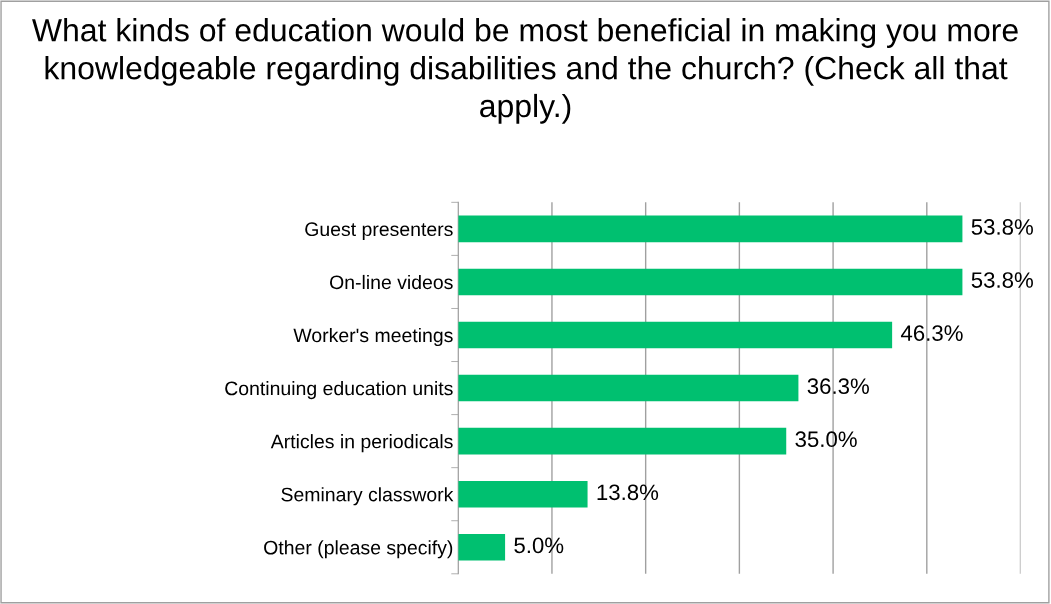 The image size is (1051, 604). Describe the element at coordinates (628, 492) in the screenshot. I see `data-label: 13.8%` at that location.